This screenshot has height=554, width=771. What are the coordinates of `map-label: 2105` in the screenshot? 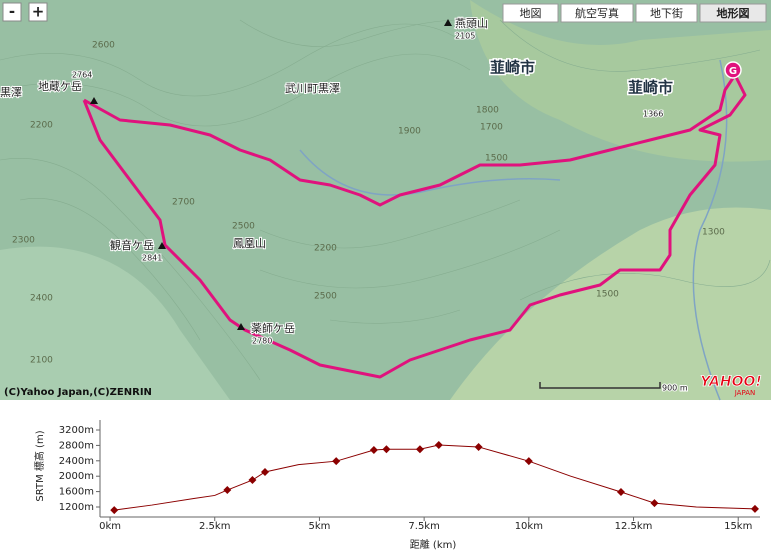 It's located at (465, 36).